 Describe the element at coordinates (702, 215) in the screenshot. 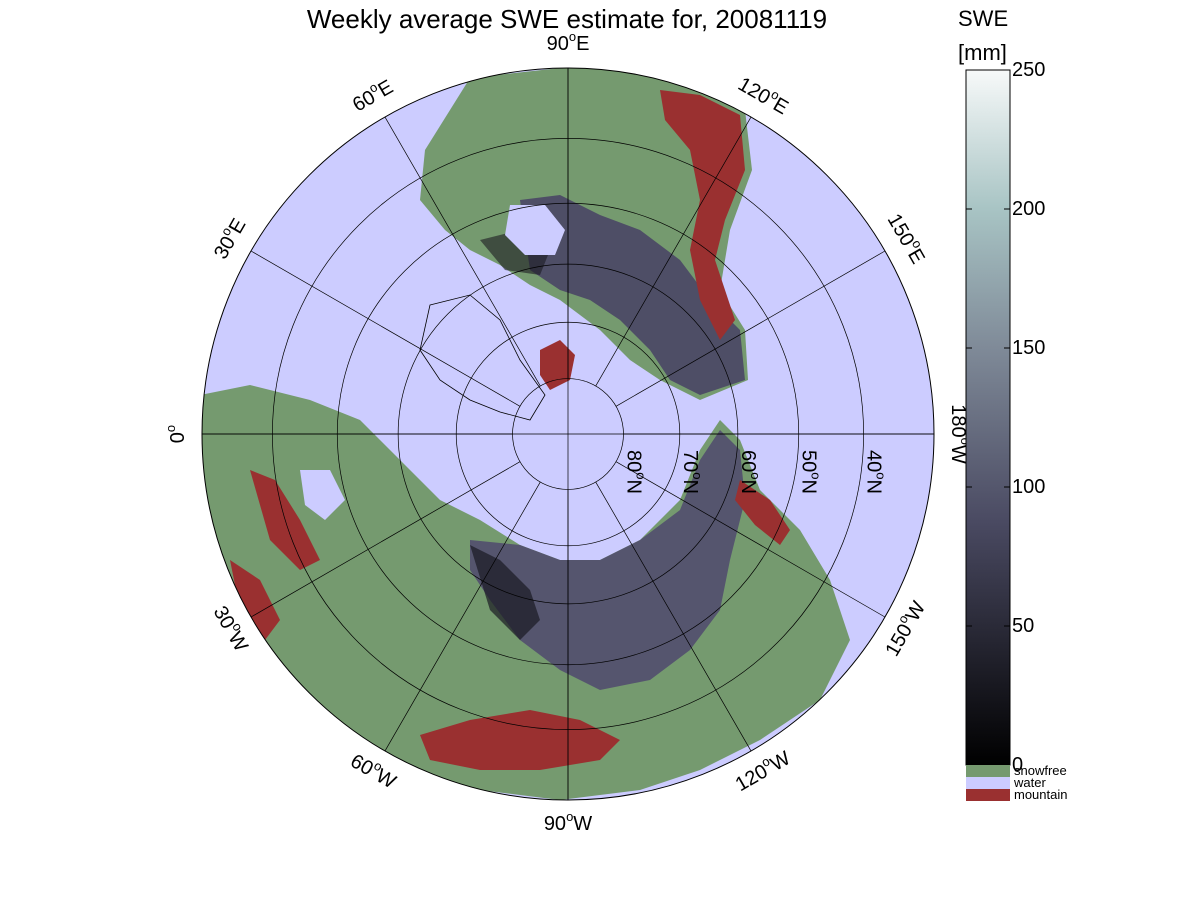

I see `mountain-rockies` at that location.